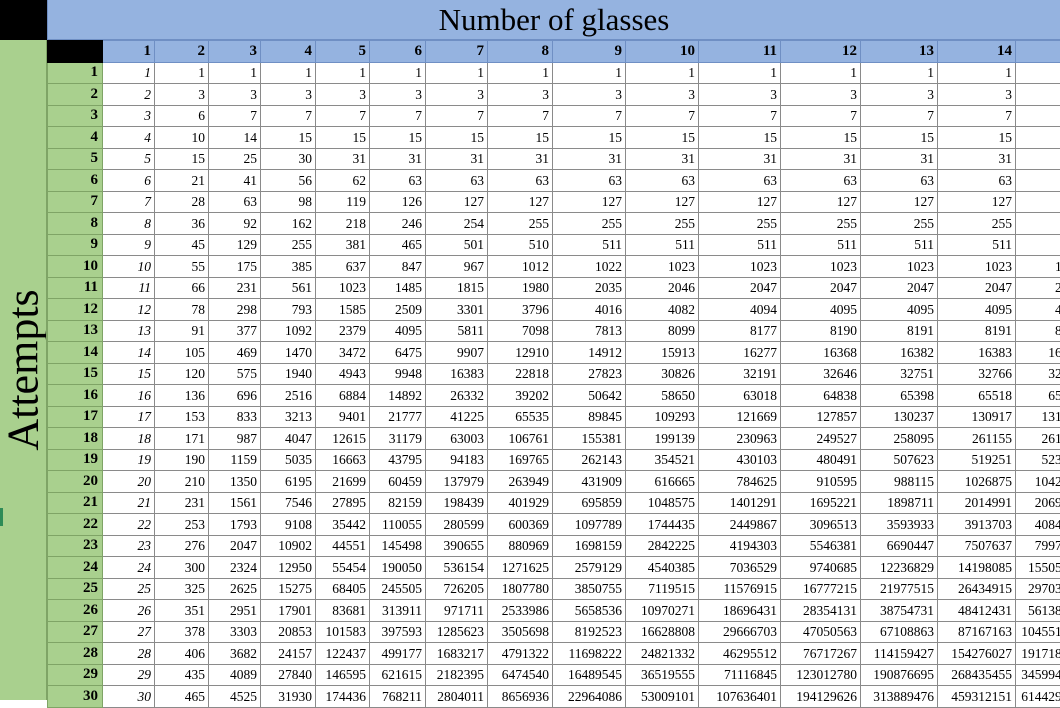 The height and width of the screenshot is (708, 1060). I want to click on table-cell: 8191, so click(899, 331).